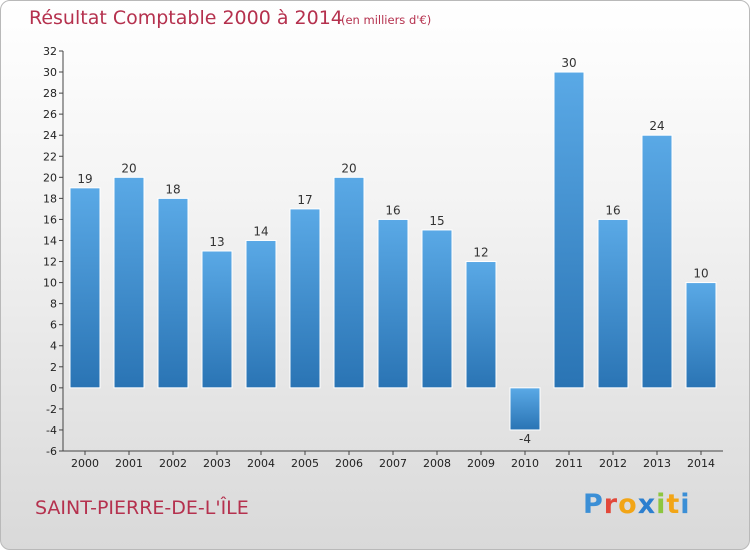 This screenshot has height=550, width=750. I want to click on y-tick-label: 0, so click(53, 388).